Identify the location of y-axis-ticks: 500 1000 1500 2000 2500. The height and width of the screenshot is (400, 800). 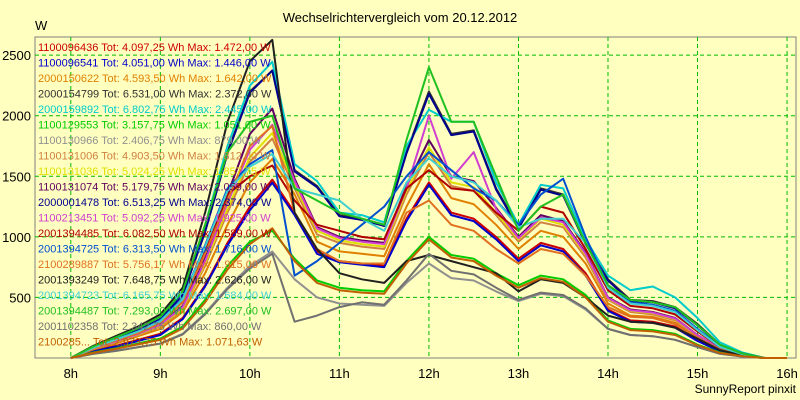
(16, 176).